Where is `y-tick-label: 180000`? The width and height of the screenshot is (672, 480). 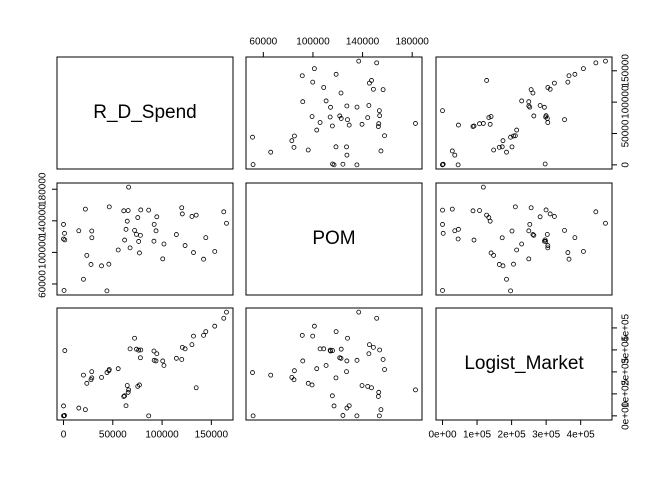
y-tick-label: 180000 is located at coordinates (43, 189).